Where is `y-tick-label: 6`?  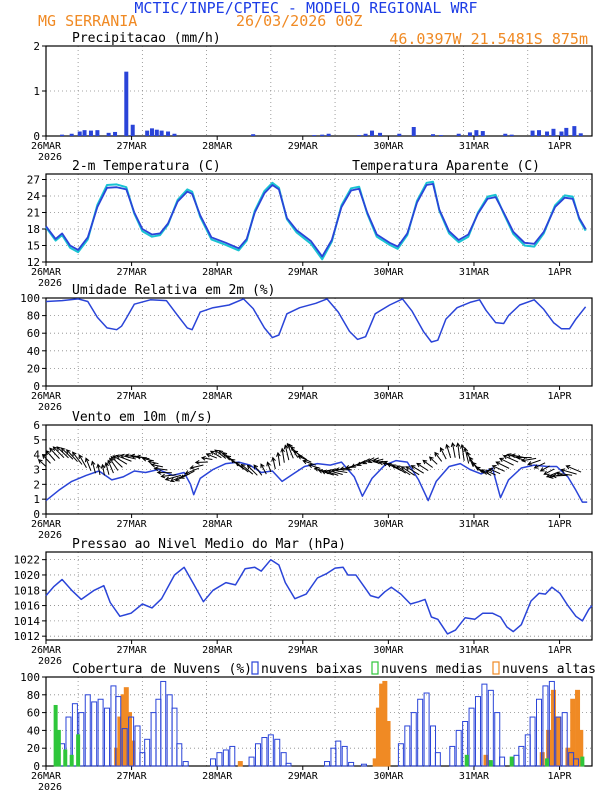 y-tick-label: 6 is located at coordinates (36, 425).